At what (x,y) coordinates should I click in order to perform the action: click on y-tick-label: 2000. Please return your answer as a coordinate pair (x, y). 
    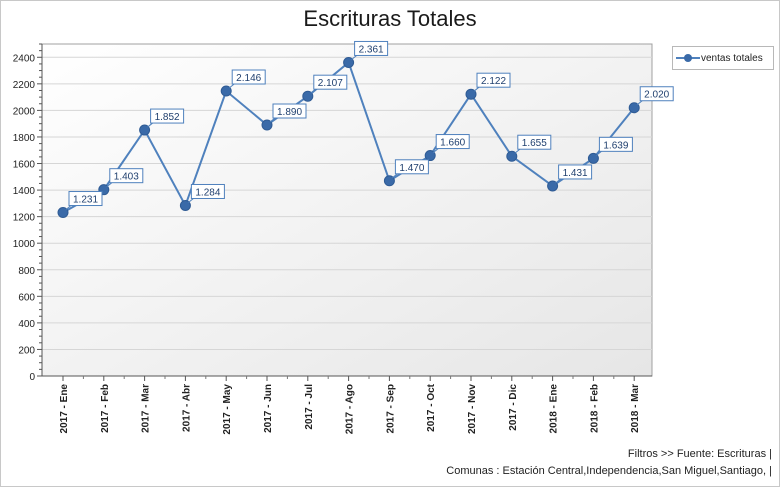
    Looking at the image, I should click on (24, 111).